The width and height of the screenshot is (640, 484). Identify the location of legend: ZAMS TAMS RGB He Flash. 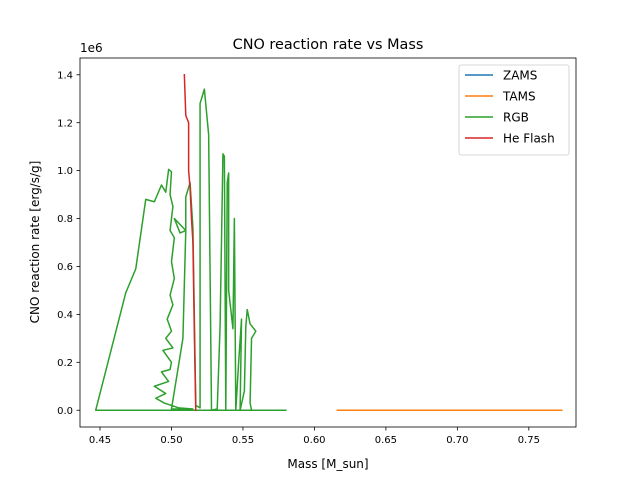
(514, 110).